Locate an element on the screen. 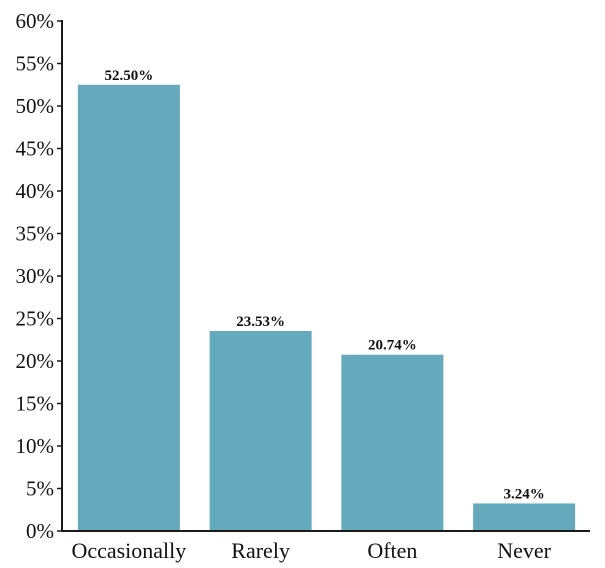 The height and width of the screenshot is (568, 605). y-tick-label: 0% is located at coordinates (40, 531).